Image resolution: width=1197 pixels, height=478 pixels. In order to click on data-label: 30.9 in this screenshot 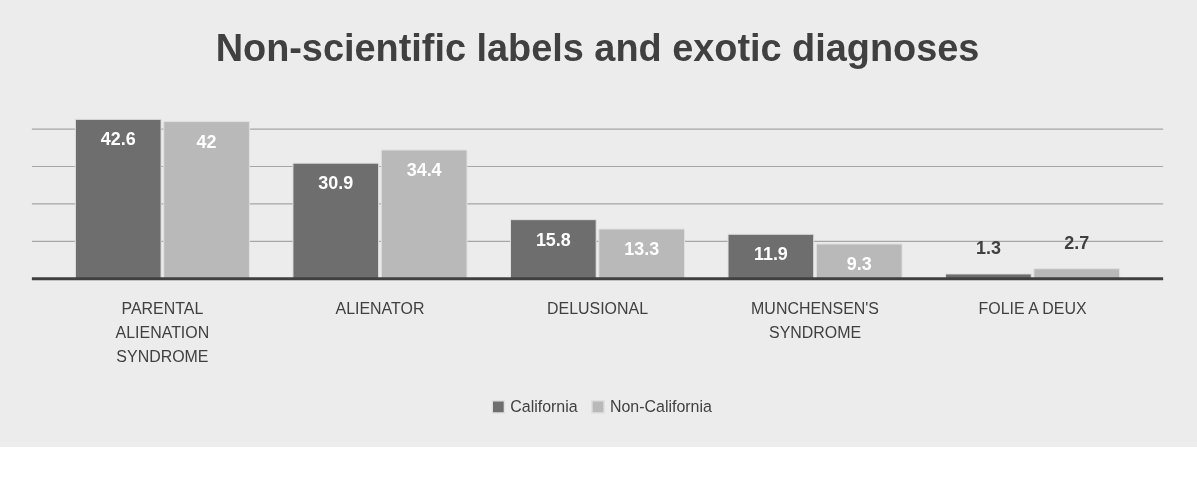, I will do `click(336, 183)`.